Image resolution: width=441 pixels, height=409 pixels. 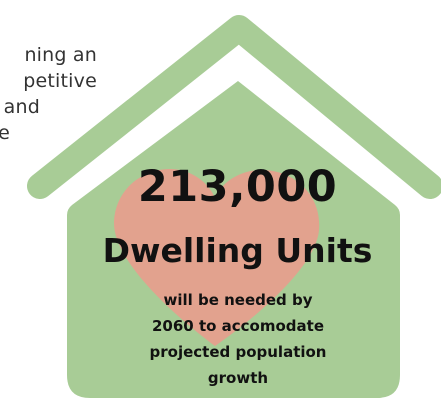 I want to click on caption-line: 2060 to accomodate, so click(x=238, y=326).